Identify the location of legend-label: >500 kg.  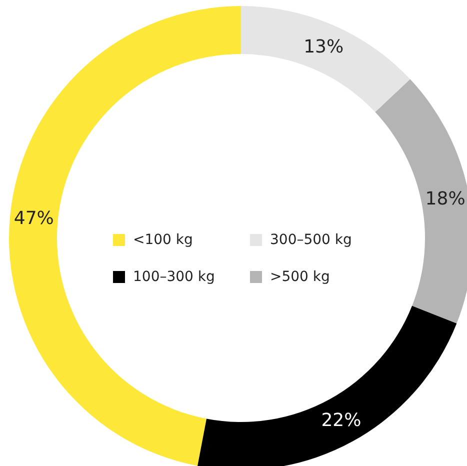
(300, 277).